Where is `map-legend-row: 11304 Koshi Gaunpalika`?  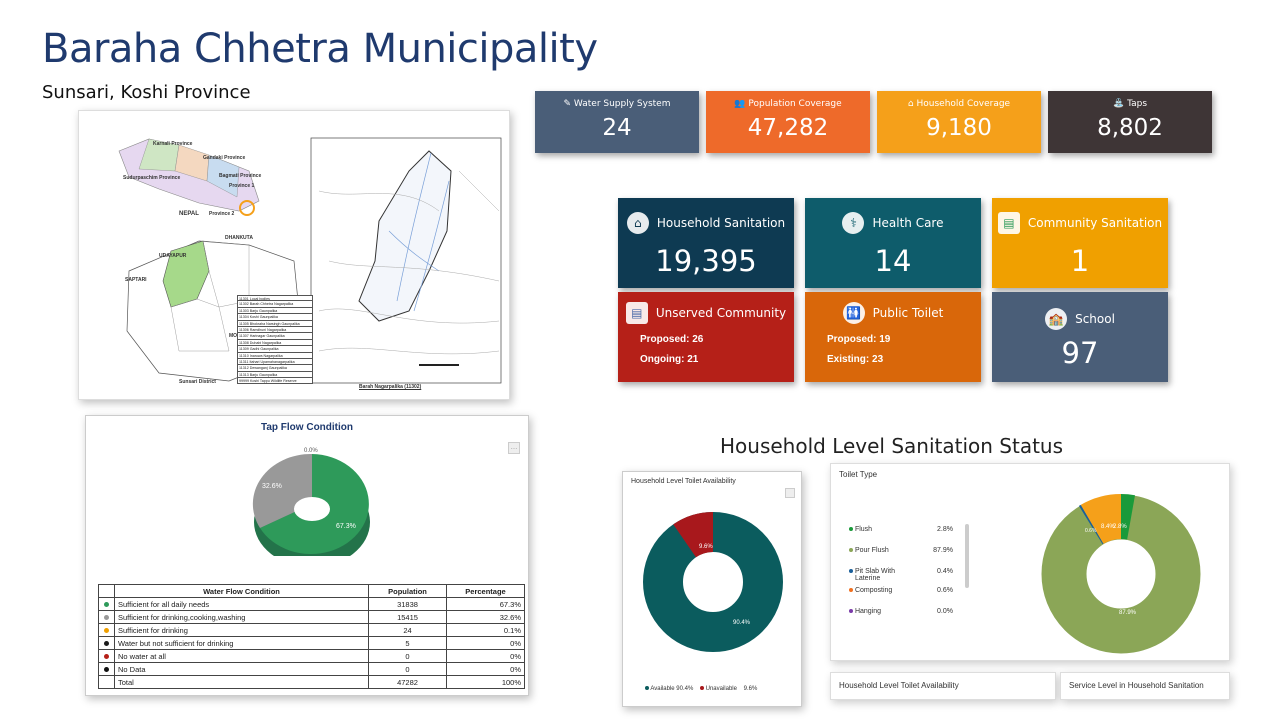
map-legend-row: 11304 Koshi Gaunpalika is located at coordinates (275, 317).